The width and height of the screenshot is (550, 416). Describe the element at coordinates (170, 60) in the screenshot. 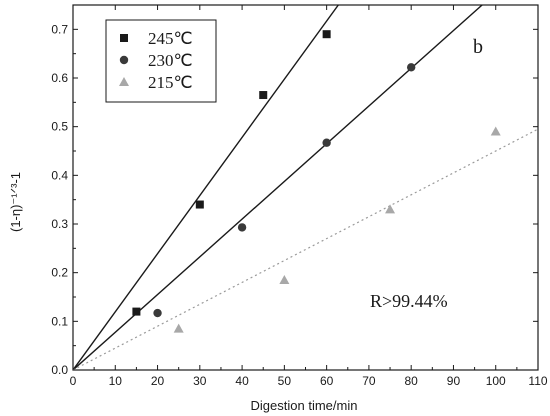

I see `legend-label: 230℃` at that location.